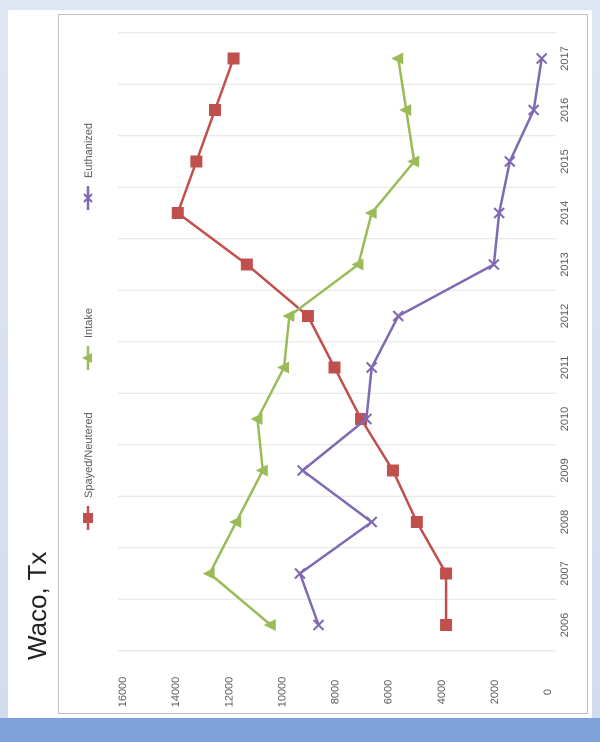 This screenshot has width=600, height=742. I want to click on x-tick-label: 2011, so click(565, 368).